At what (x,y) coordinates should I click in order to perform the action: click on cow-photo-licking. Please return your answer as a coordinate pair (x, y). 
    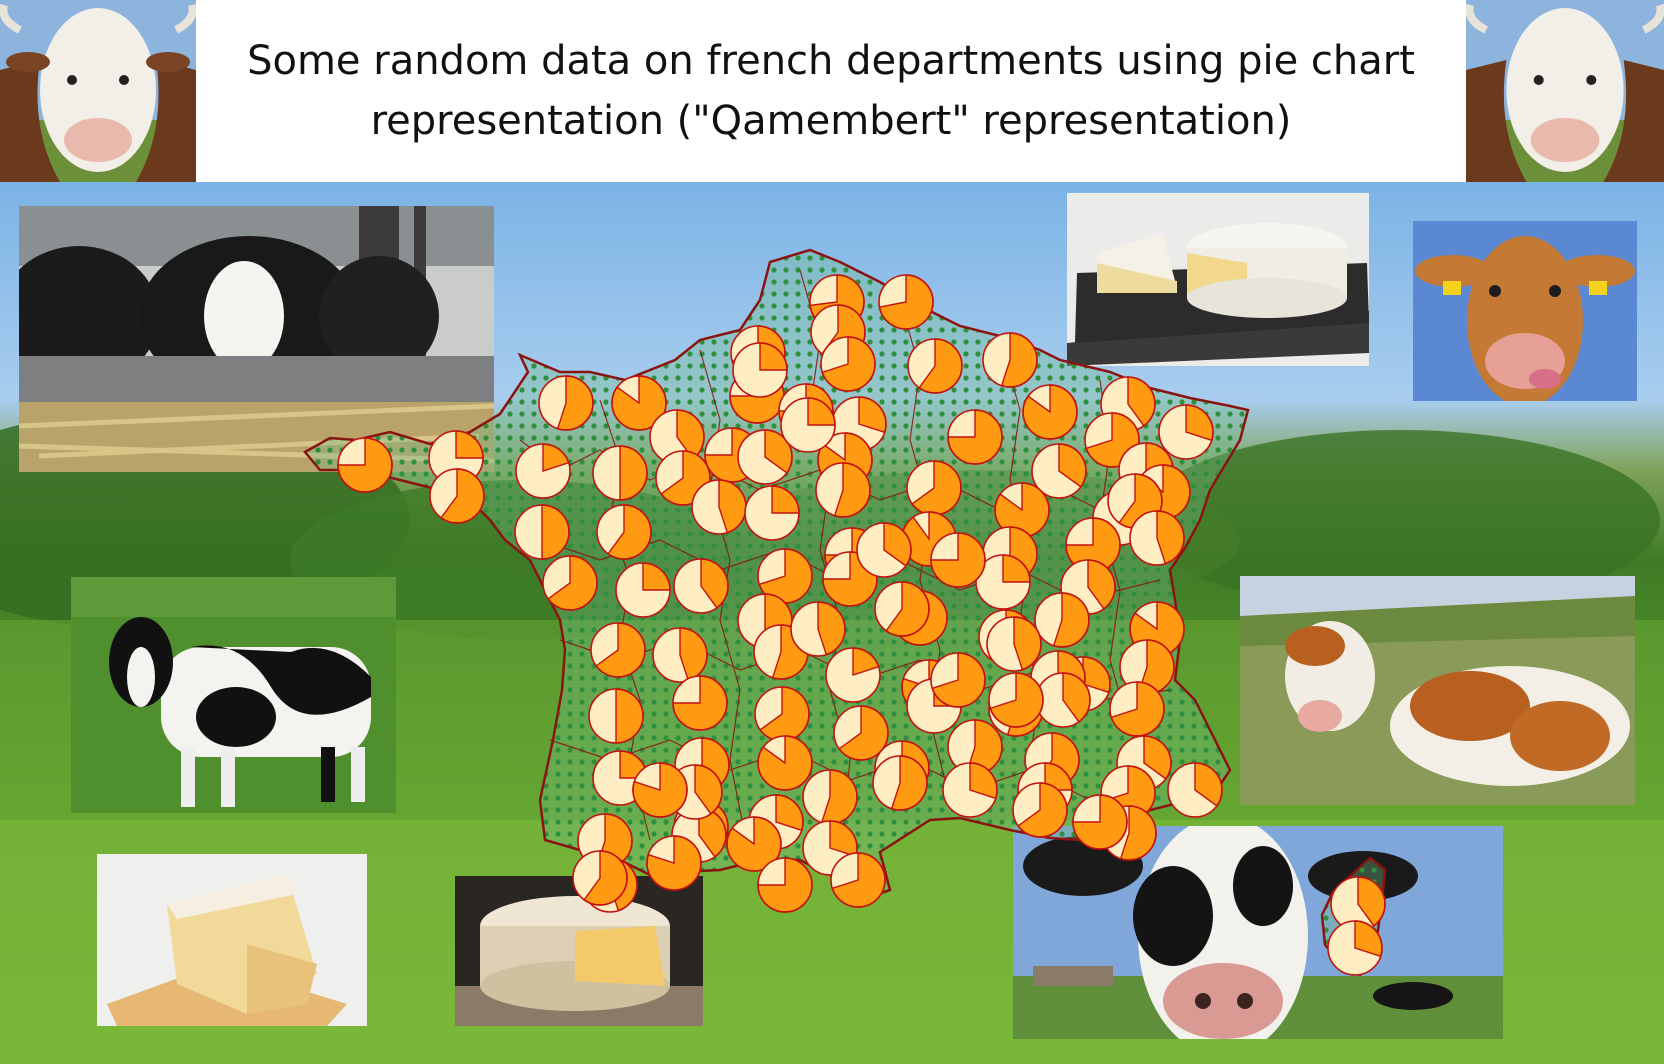
    Looking at the image, I should click on (1525, 311).